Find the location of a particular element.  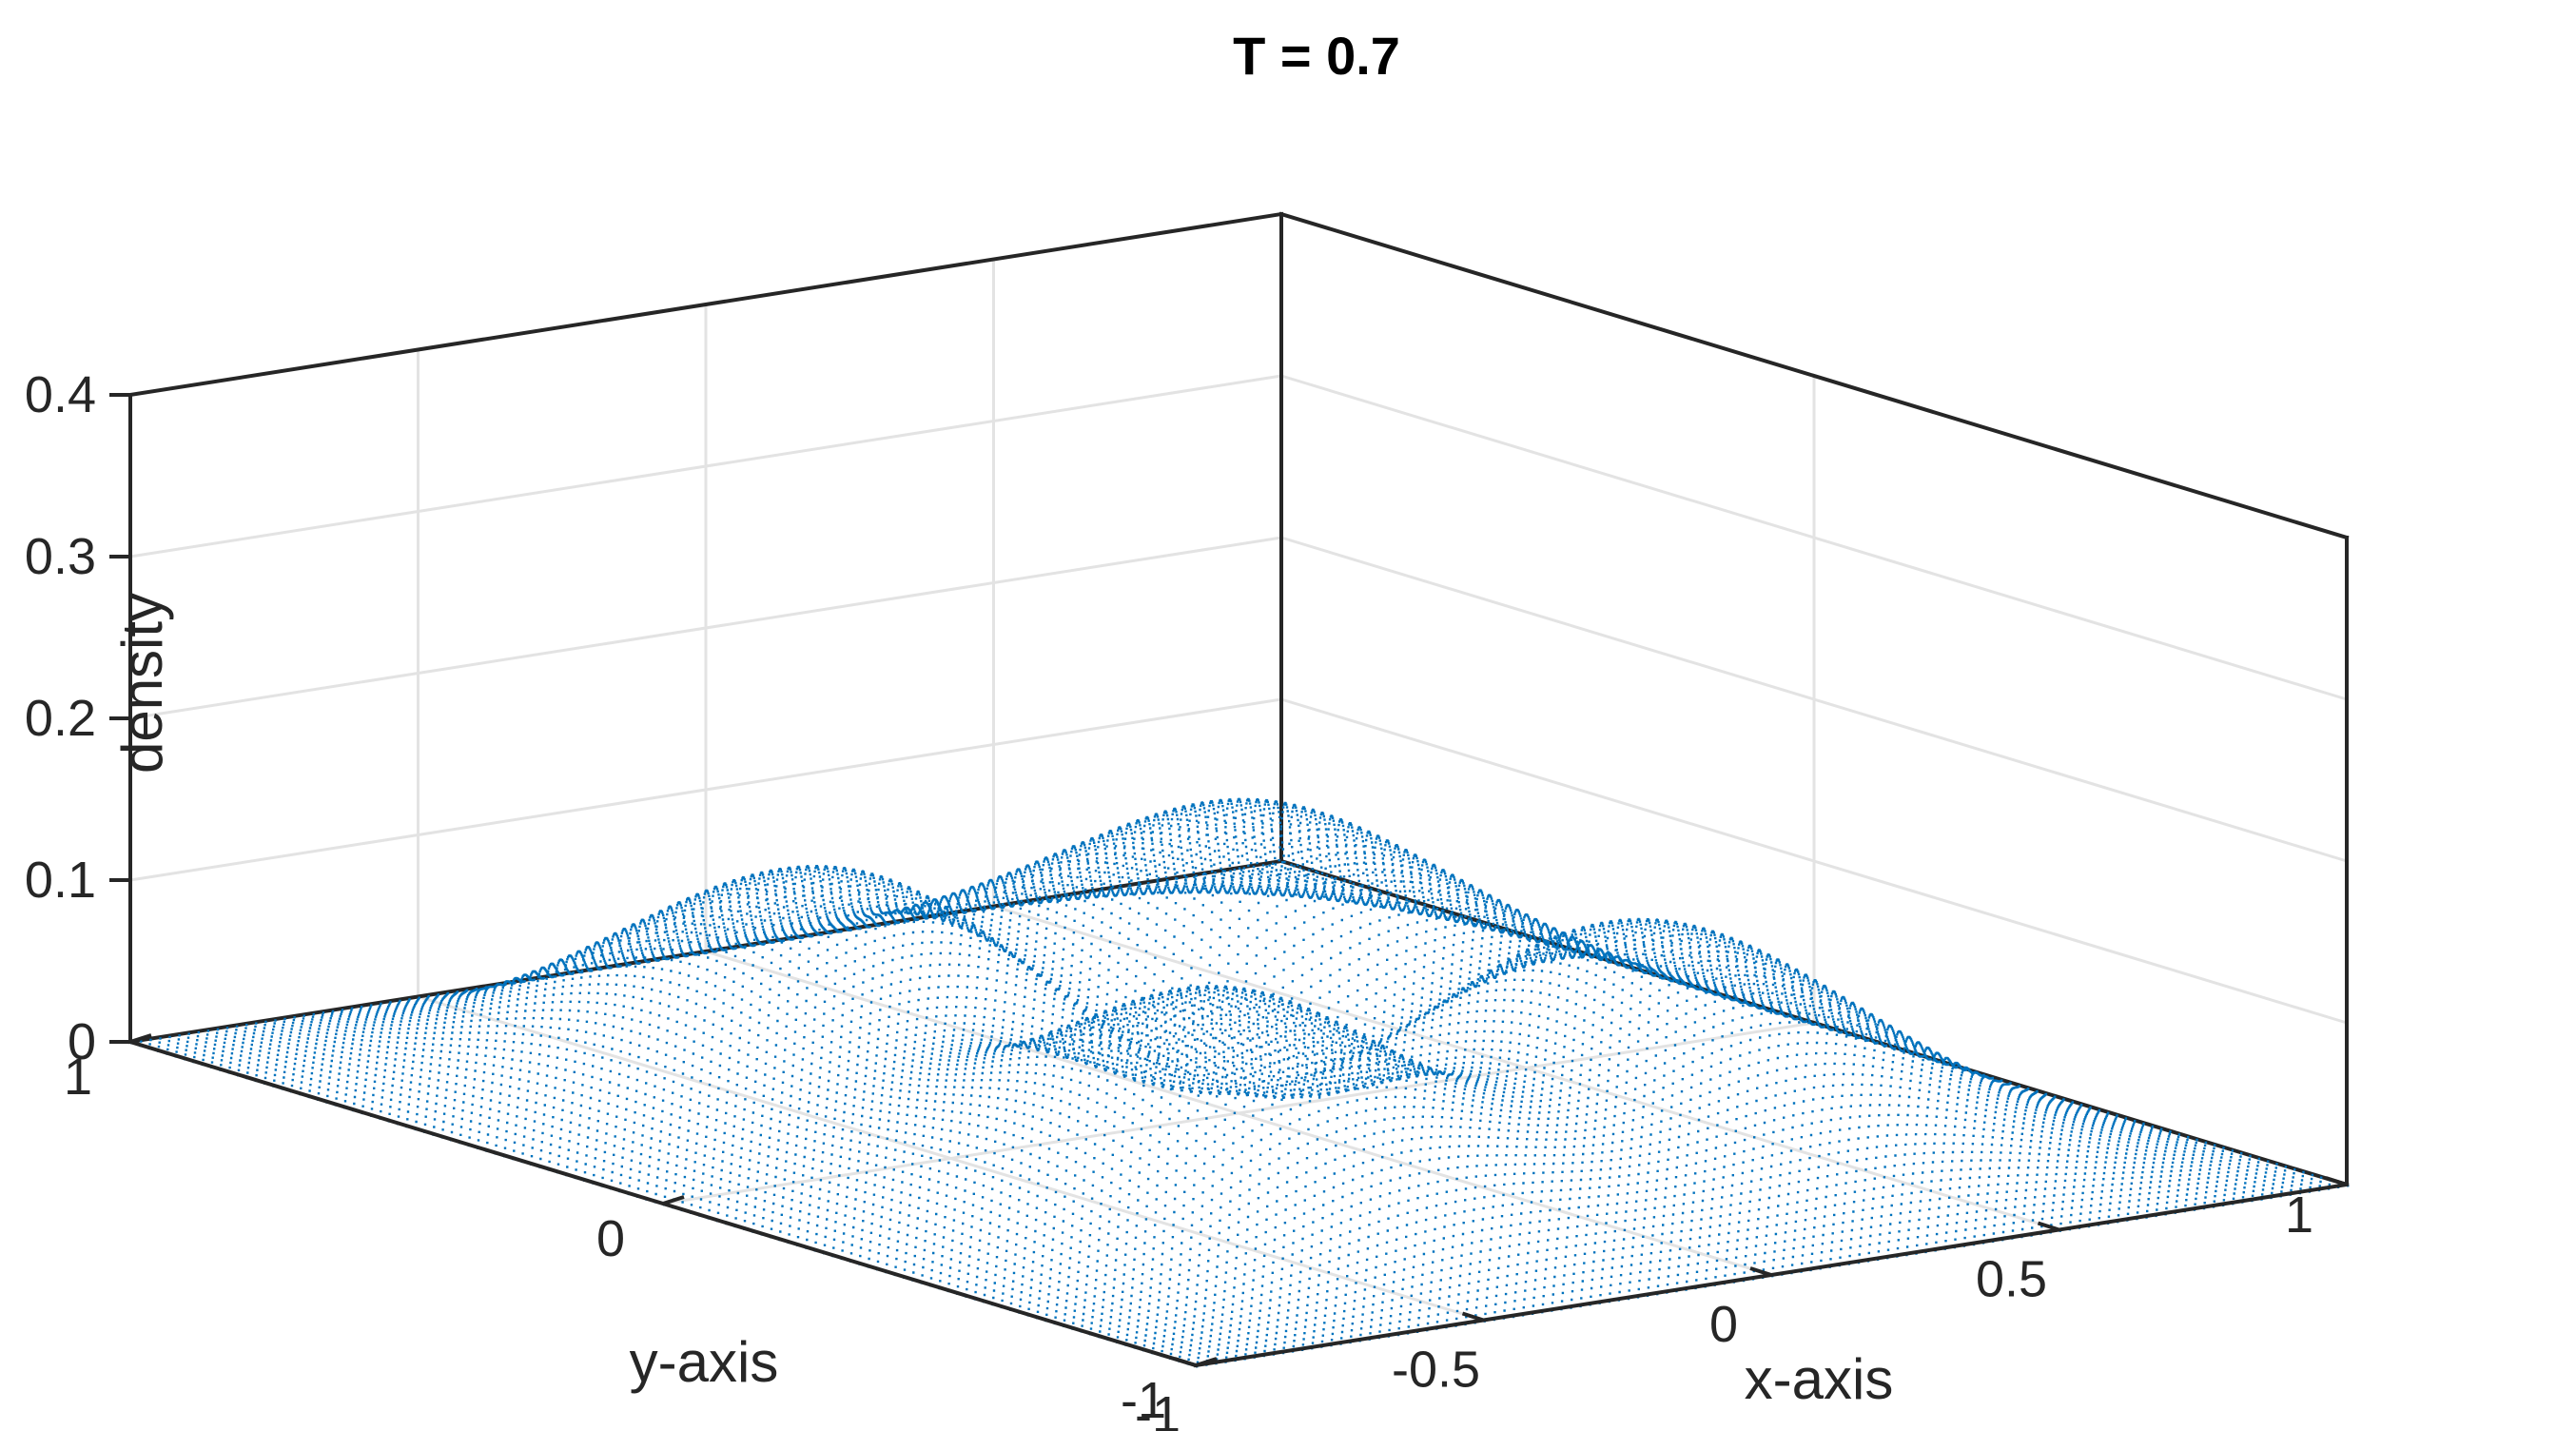

chart-title: T = 0.7 is located at coordinates (1316, 56).